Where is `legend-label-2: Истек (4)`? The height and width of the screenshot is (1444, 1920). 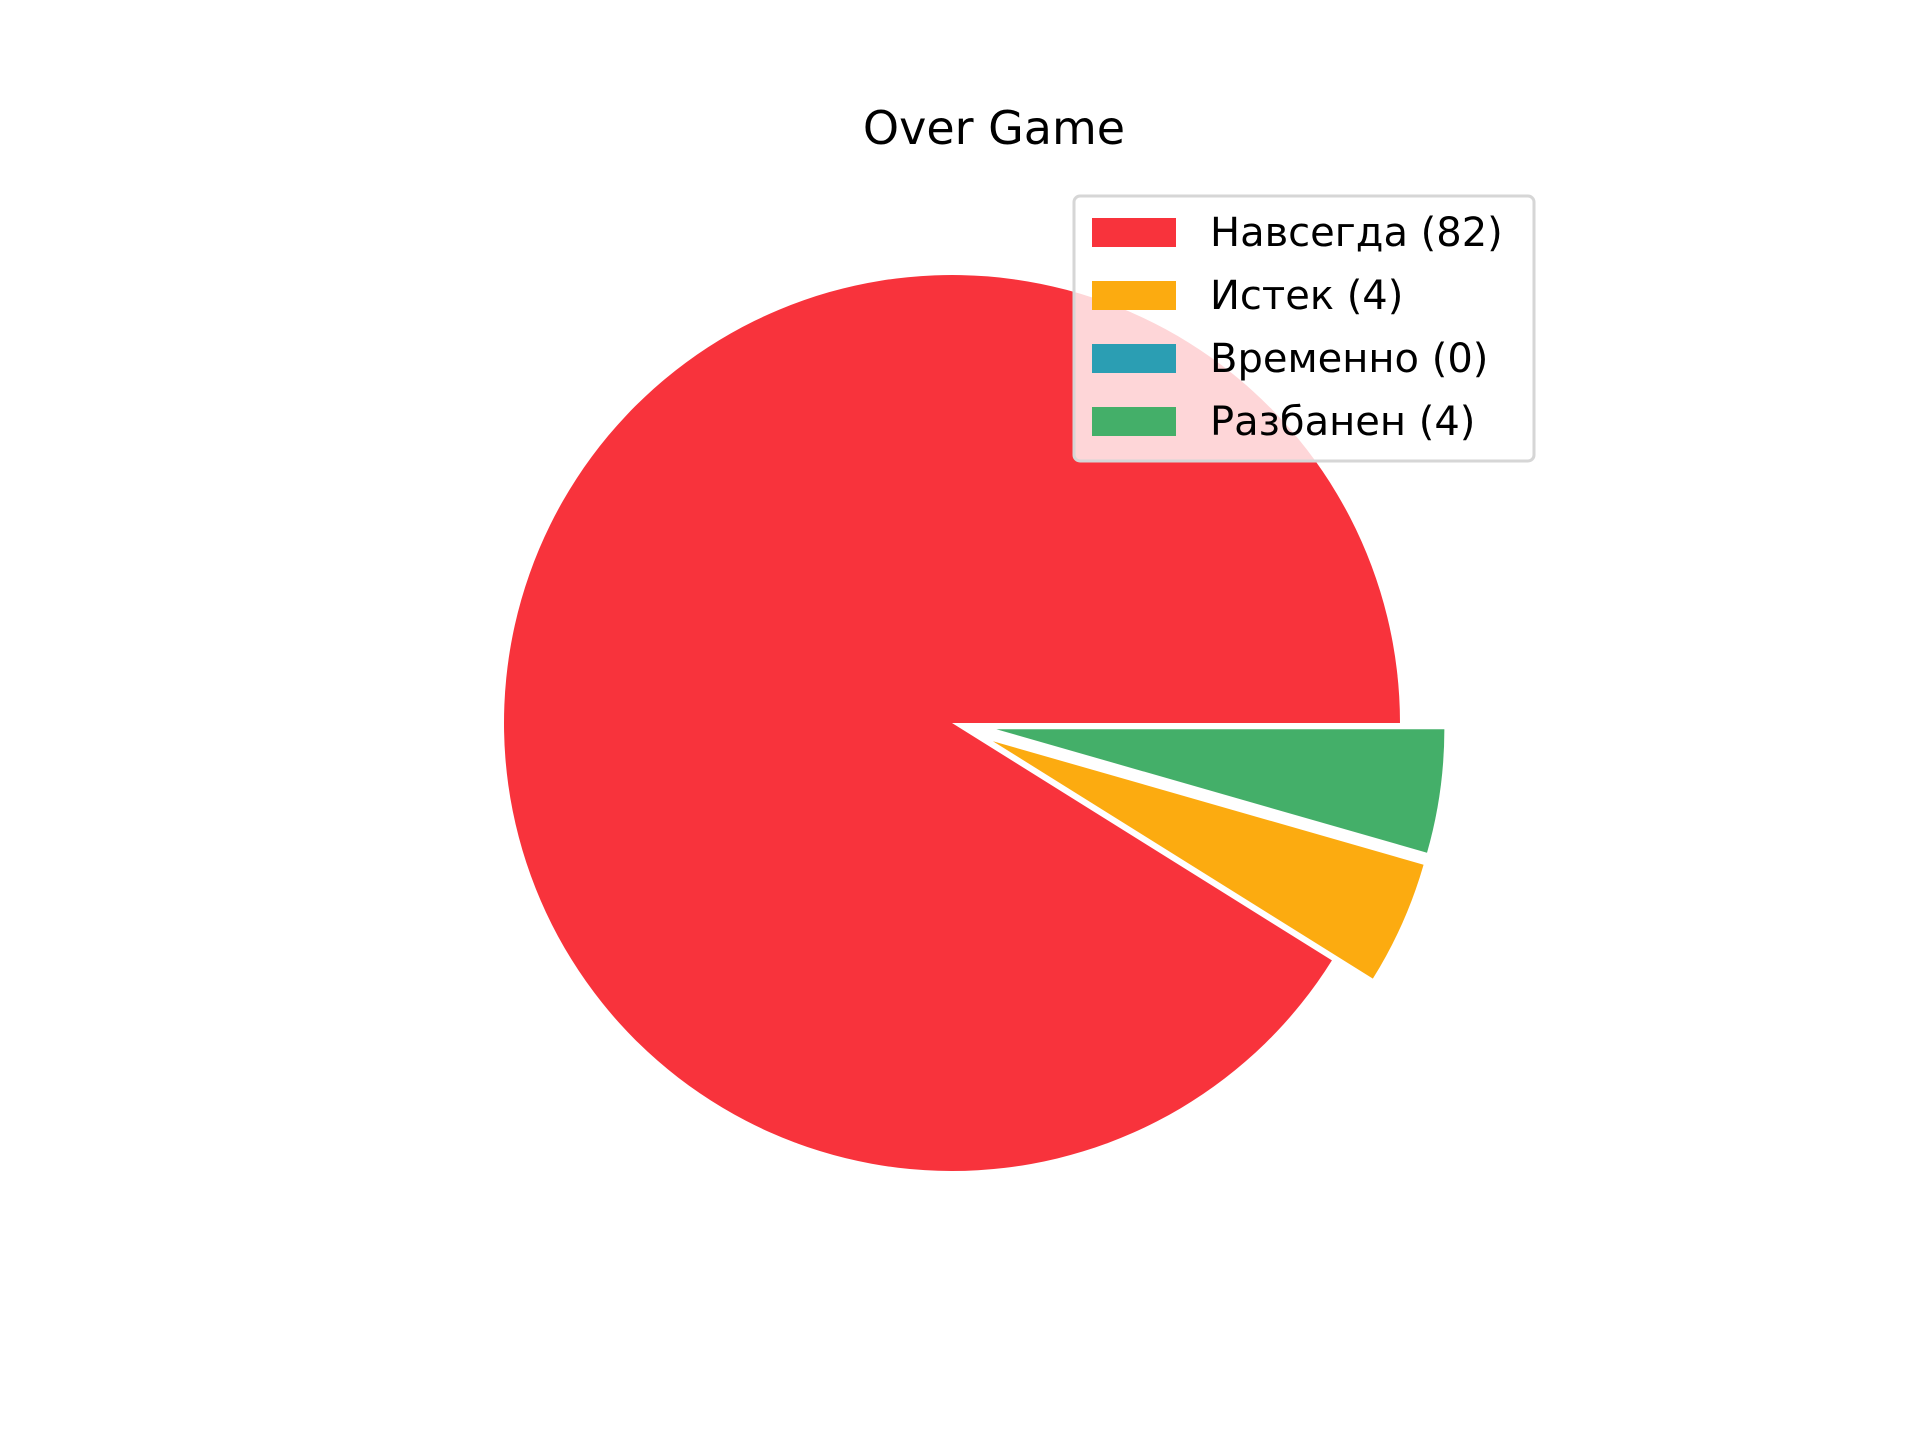 legend-label-2: Истек (4) is located at coordinates (1306, 296).